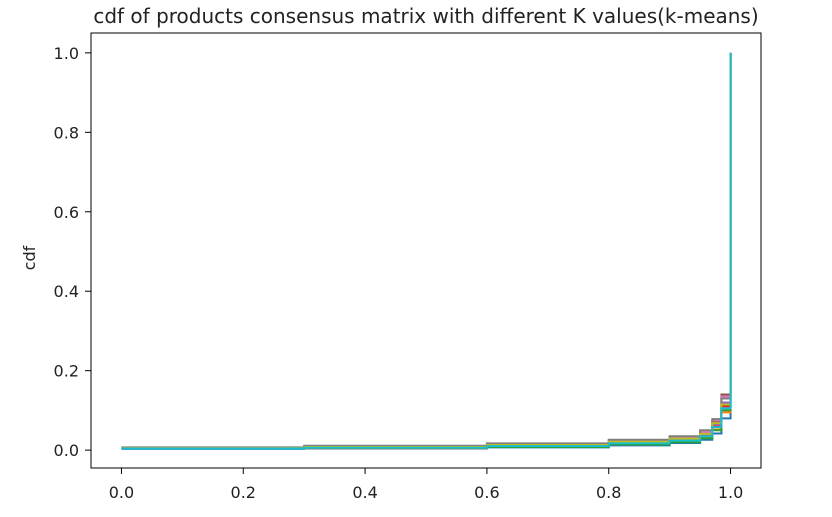  What do you see at coordinates (121, 492) in the screenshot?
I see `x-tick-label-0: 0.0` at bounding box center [121, 492].